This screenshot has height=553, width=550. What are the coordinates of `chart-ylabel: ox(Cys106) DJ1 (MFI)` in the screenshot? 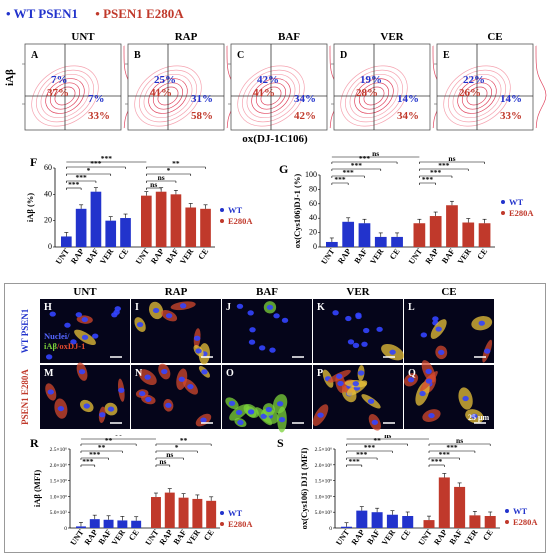 It's located at (304, 488).